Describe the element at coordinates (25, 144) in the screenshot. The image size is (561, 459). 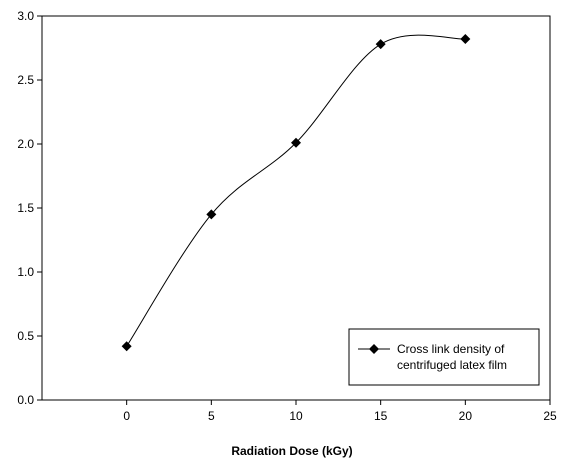
I see `y-tick-label: 2.0` at that location.